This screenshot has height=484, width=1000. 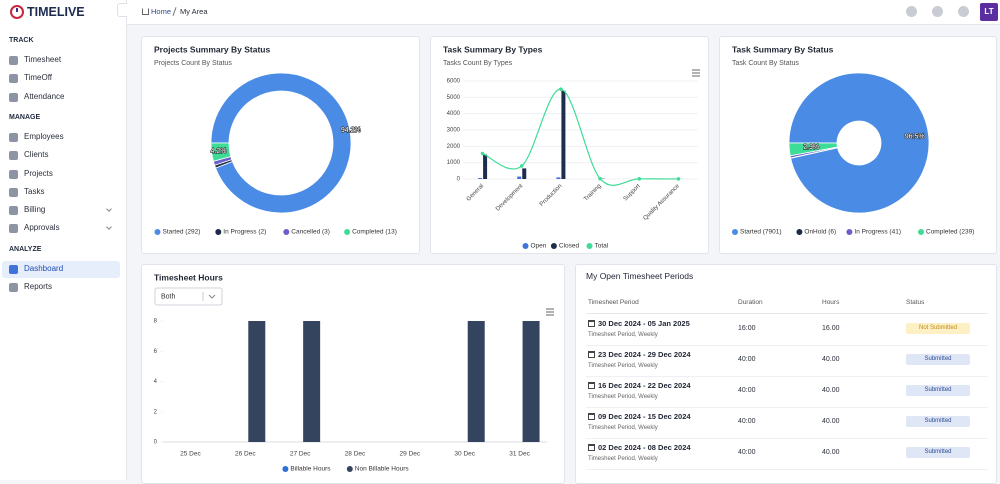 What do you see at coordinates (519, 454) in the screenshot?
I see `x-tick-label: 31 Dec` at bounding box center [519, 454].